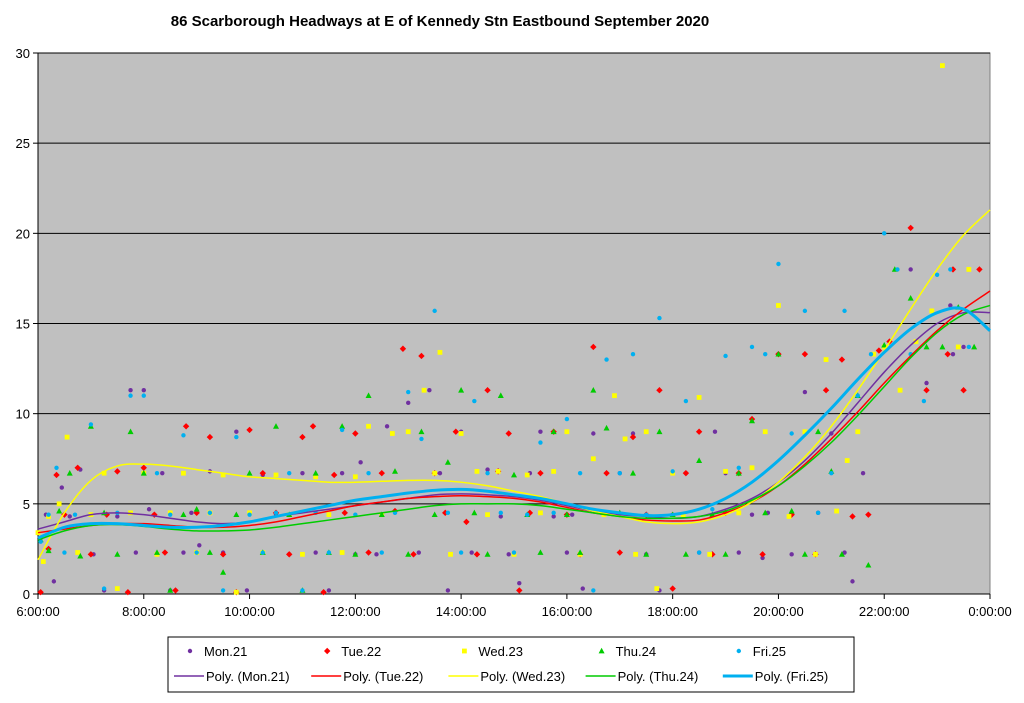  I want to click on y-tick-label: 10, so click(23, 414).